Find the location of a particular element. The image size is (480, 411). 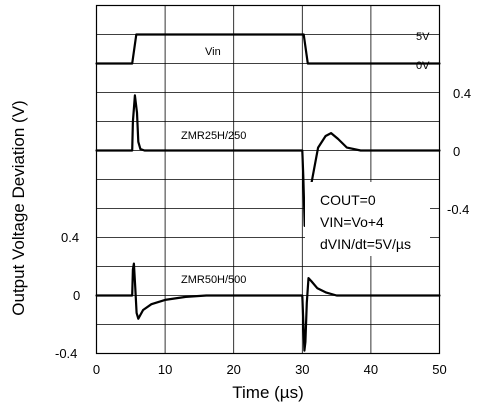

left-label-neg0.4: -0.4 is located at coordinates (66, 353).